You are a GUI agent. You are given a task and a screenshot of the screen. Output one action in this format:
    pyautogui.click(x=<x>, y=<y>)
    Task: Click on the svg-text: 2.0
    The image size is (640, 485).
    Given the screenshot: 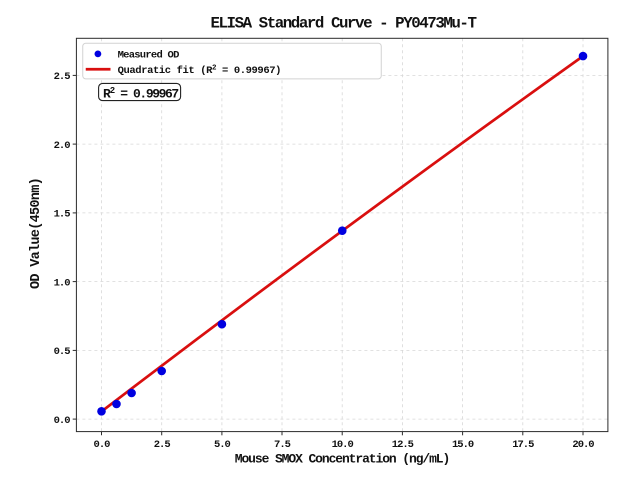 What is the action you would take?
    pyautogui.click(x=62, y=146)
    